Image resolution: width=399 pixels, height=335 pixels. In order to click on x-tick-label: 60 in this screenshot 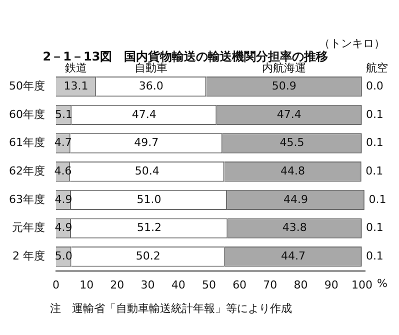, I will do `click(239, 285)`.